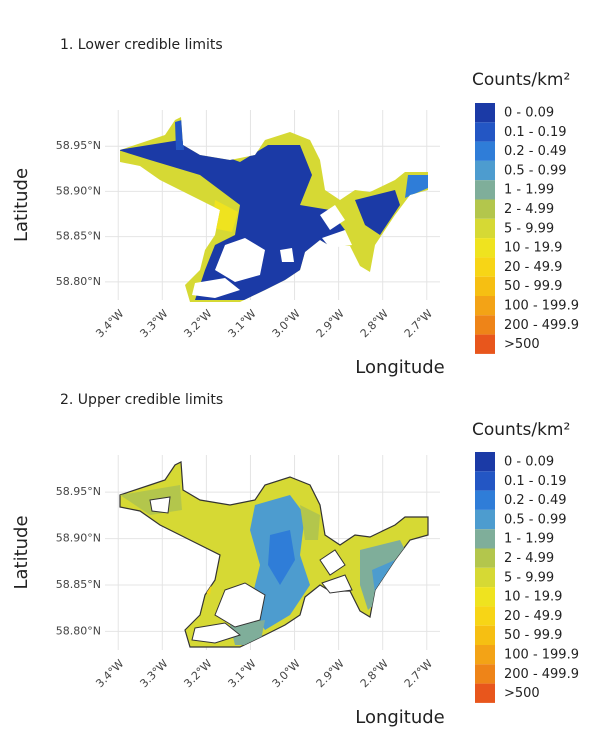 The image size is (597, 756). I want to click on panel-title: 1. Lower credible limits, so click(141, 45).